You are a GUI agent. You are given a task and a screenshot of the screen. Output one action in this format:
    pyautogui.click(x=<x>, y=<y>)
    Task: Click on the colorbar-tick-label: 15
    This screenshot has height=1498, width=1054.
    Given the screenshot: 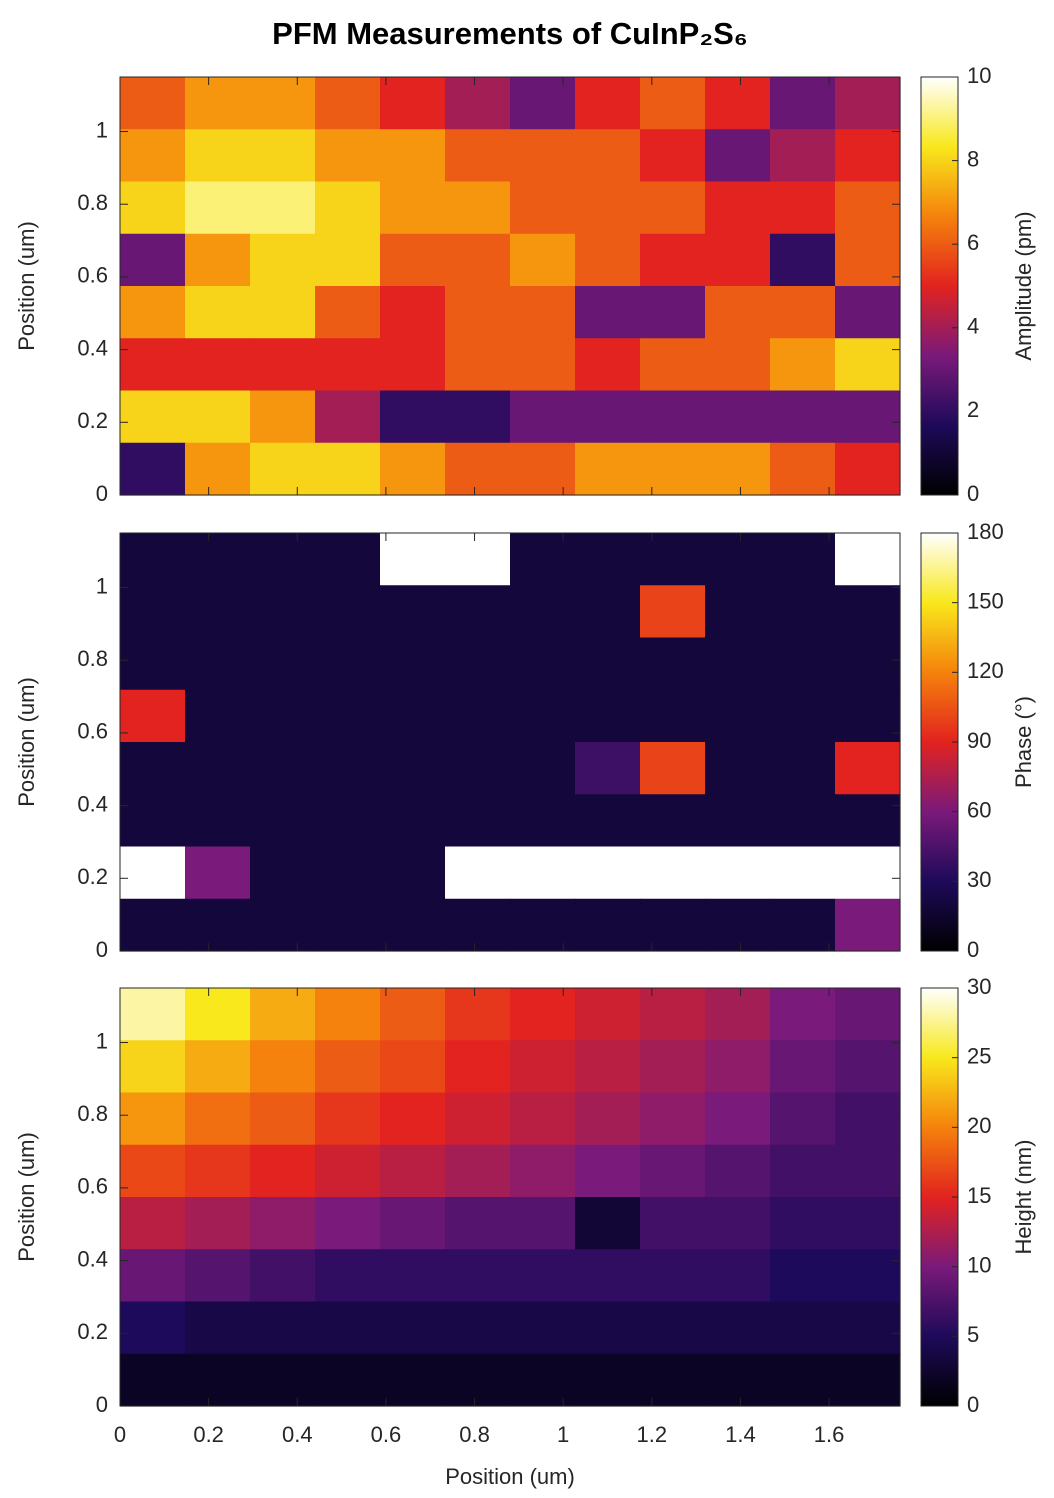 What is the action you would take?
    pyautogui.click(x=979, y=1195)
    